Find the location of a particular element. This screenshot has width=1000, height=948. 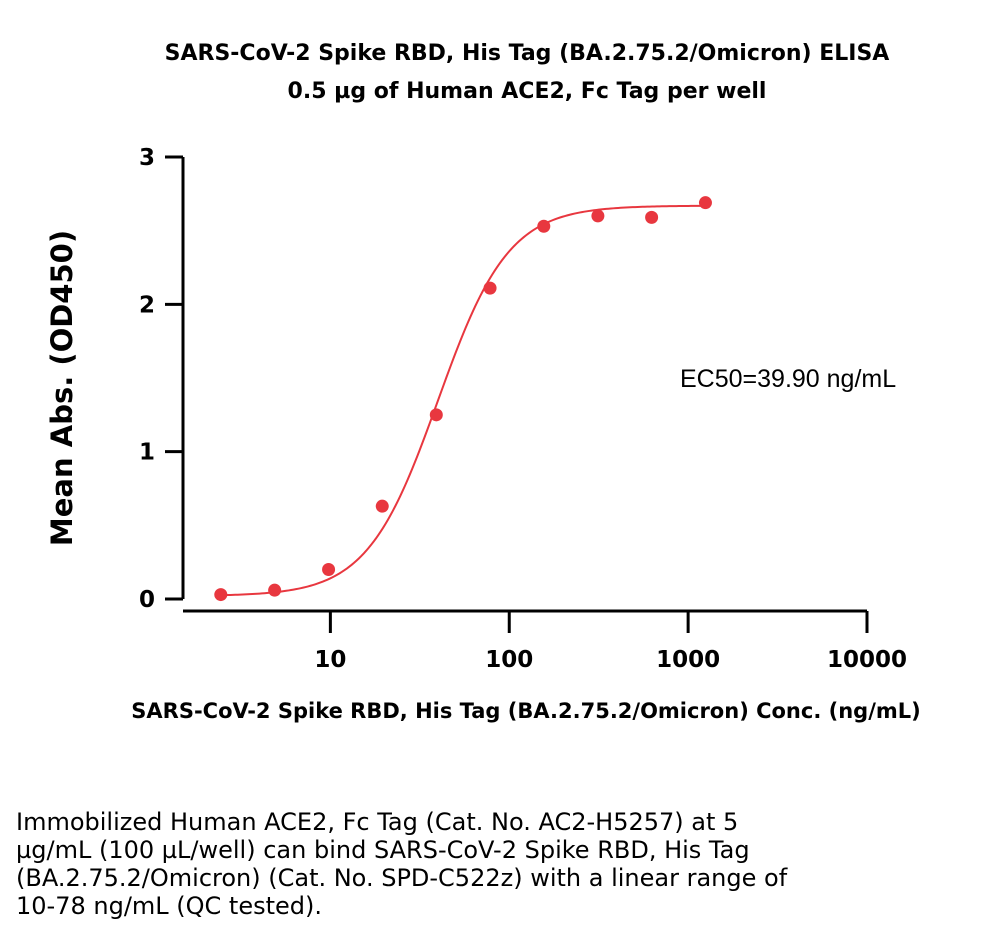

chart-subtitle: 0.5 µg of Human ACE2, Fc Tag per well is located at coordinates (527, 91).